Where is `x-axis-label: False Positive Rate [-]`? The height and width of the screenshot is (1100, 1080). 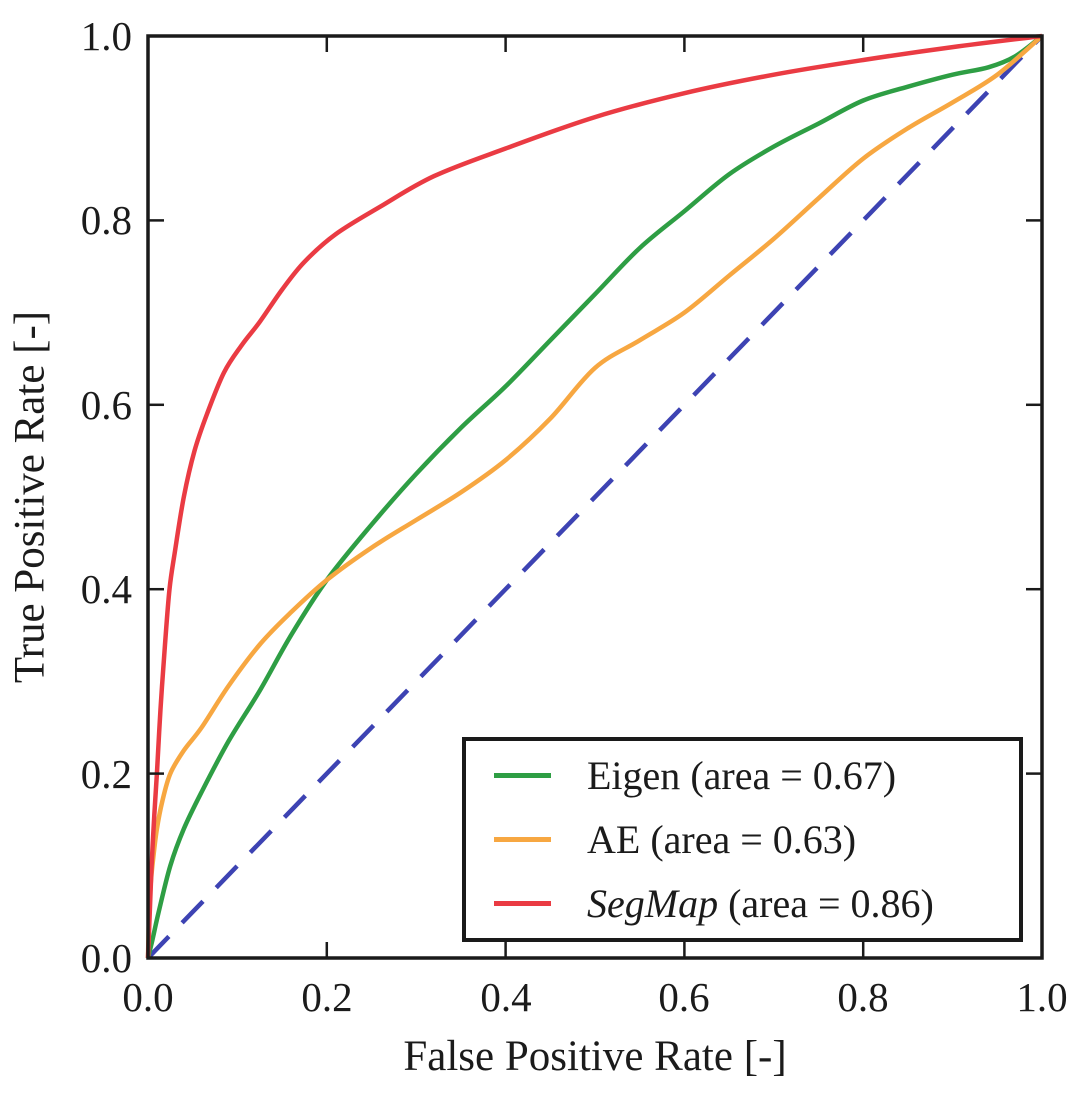
x-axis-label: False Positive Rate [-] is located at coordinates (595, 1056).